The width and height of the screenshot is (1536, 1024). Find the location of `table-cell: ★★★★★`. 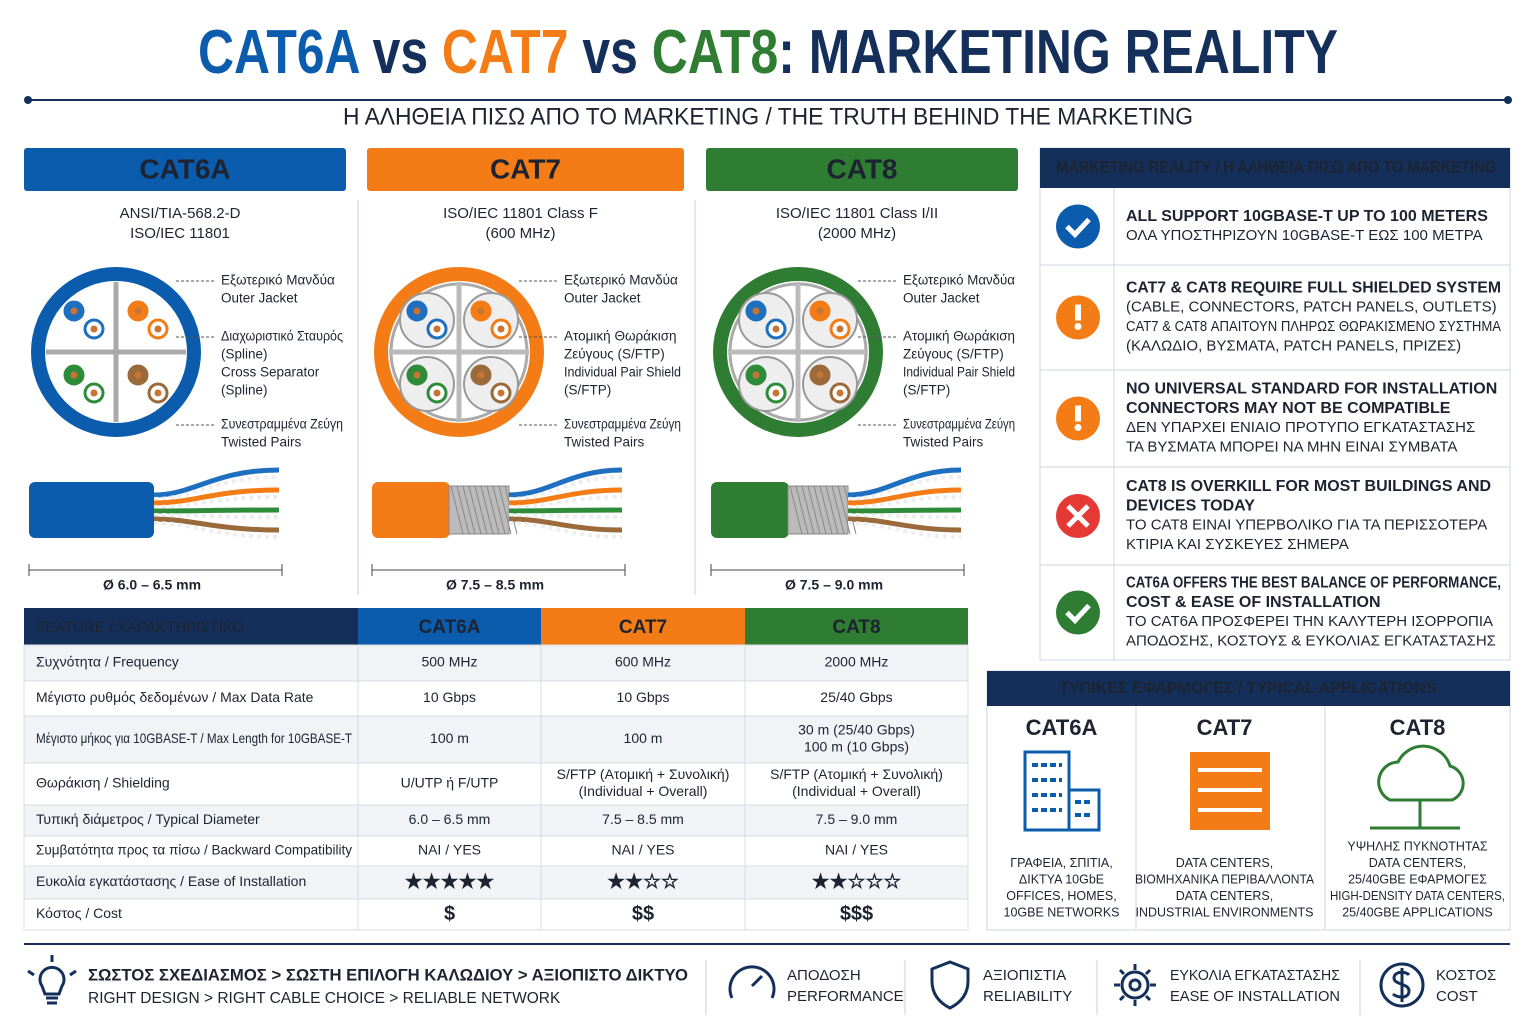

table-cell: ★★★★★ is located at coordinates (450, 882).